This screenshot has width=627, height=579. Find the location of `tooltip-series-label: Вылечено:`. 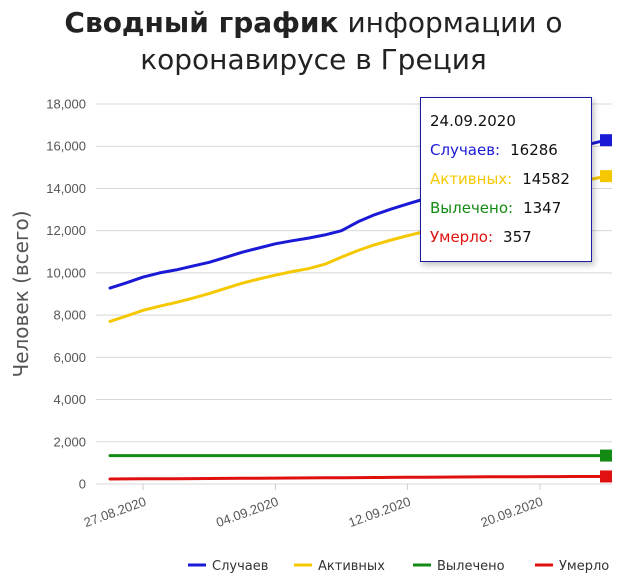

tooltip-series-label: Вылечено: is located at coordinates (472, 208).